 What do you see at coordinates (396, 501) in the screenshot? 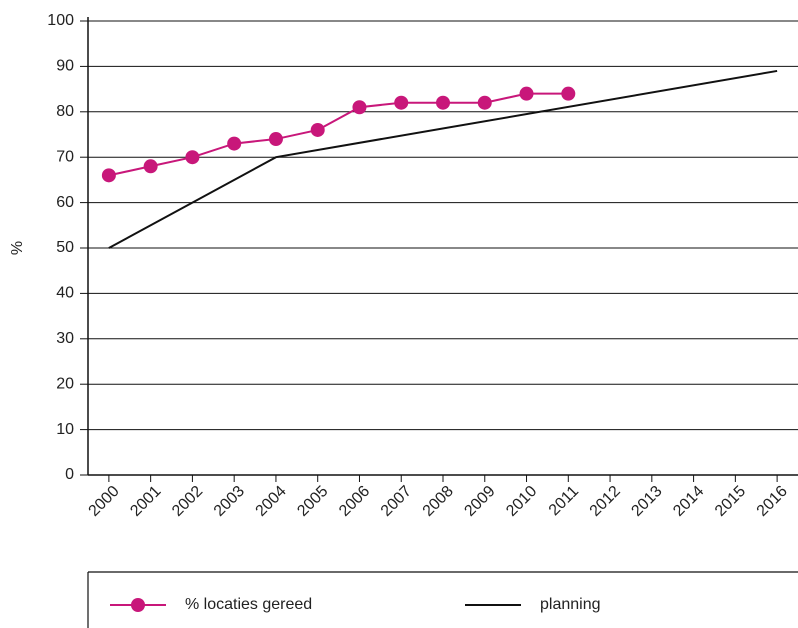
I see `x-tick-label: 2007` at bounding box center [396, 501].